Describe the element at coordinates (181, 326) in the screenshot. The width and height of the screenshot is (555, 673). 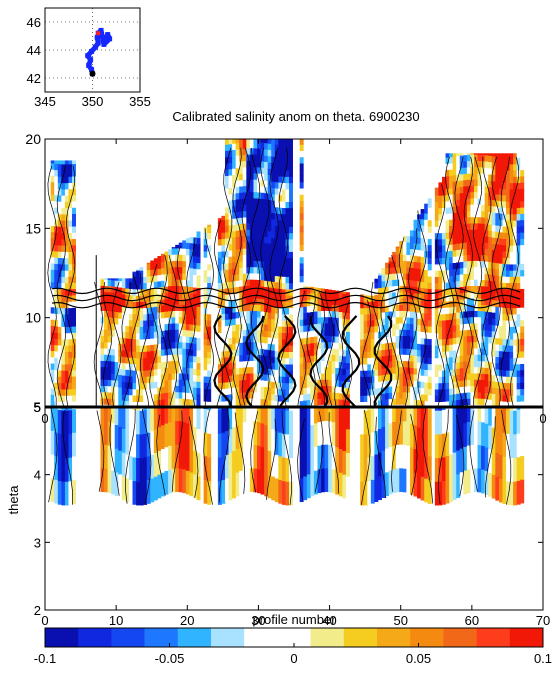
I see `contour-line` at that location.